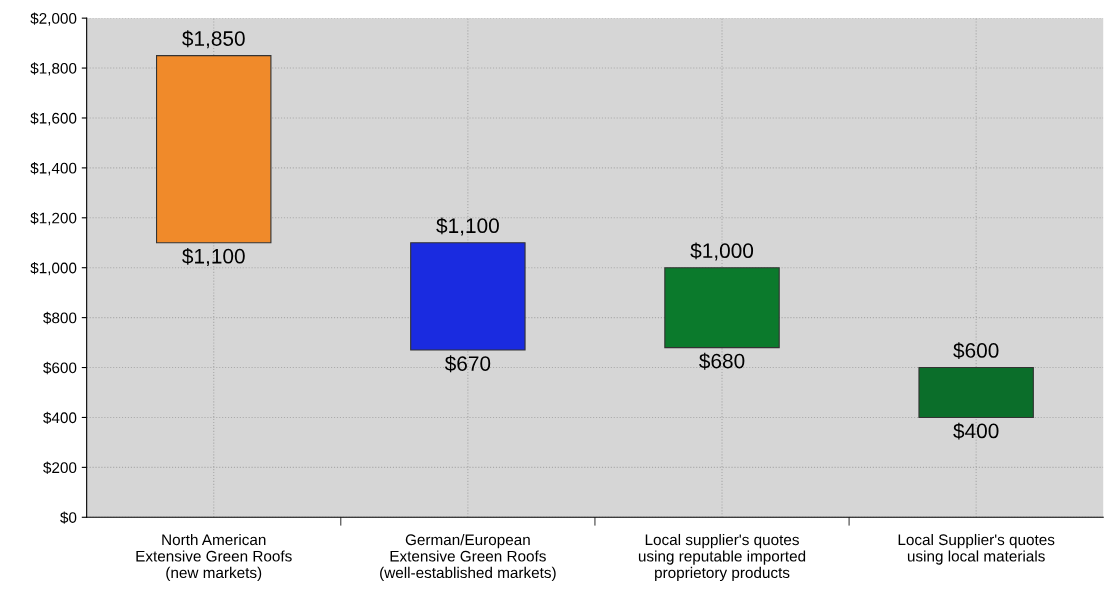 This screenshot has height=605, width=1111. Describe the element at coordinates (53, 69) in the screenshot. I see `y-tick-label: $1,800` at that location.